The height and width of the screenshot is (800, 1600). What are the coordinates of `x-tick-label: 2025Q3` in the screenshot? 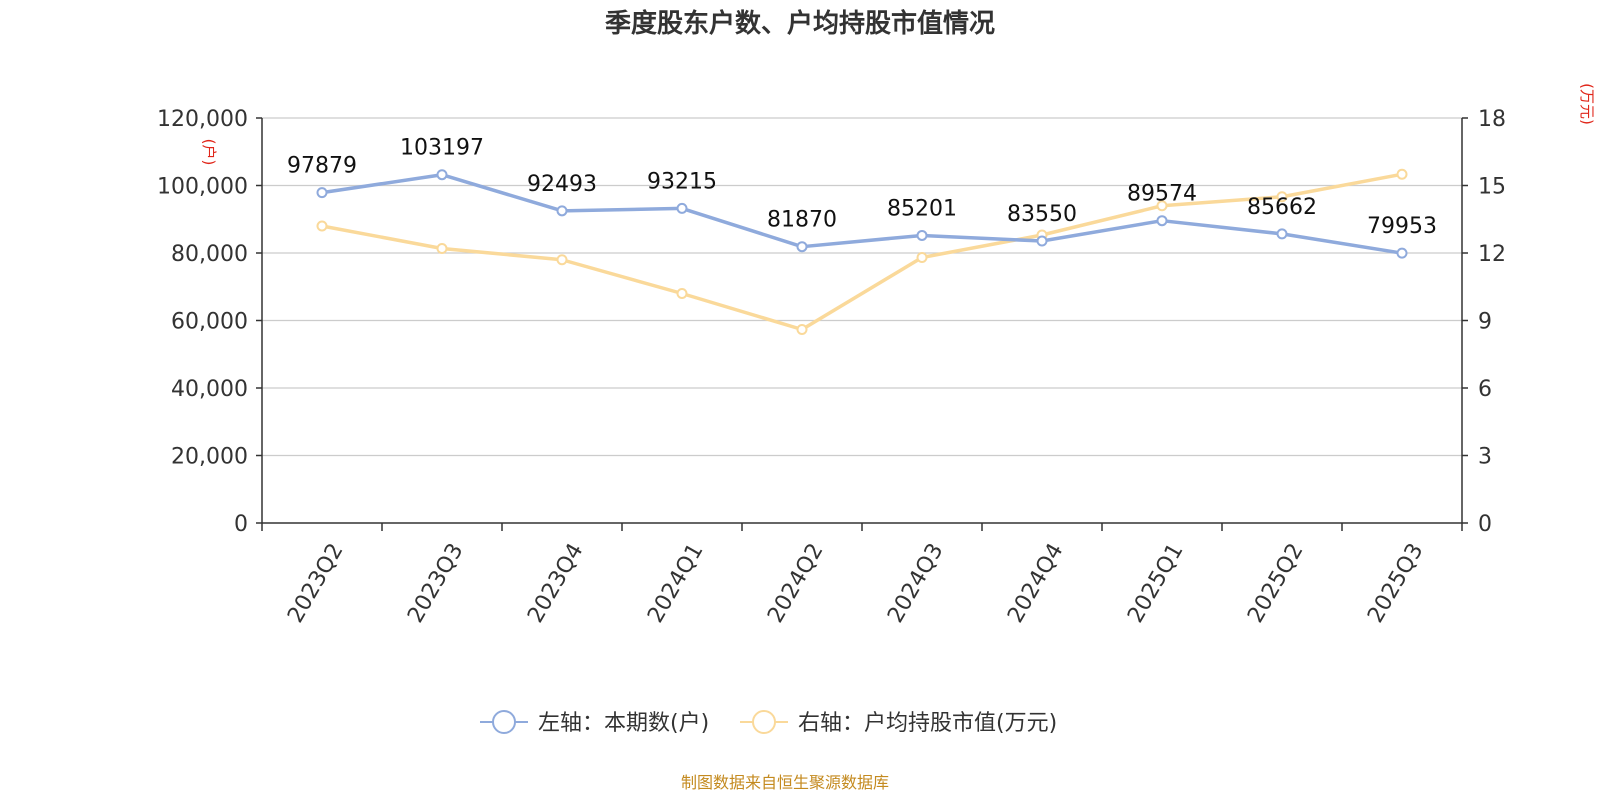 It's located at (1395, 583).